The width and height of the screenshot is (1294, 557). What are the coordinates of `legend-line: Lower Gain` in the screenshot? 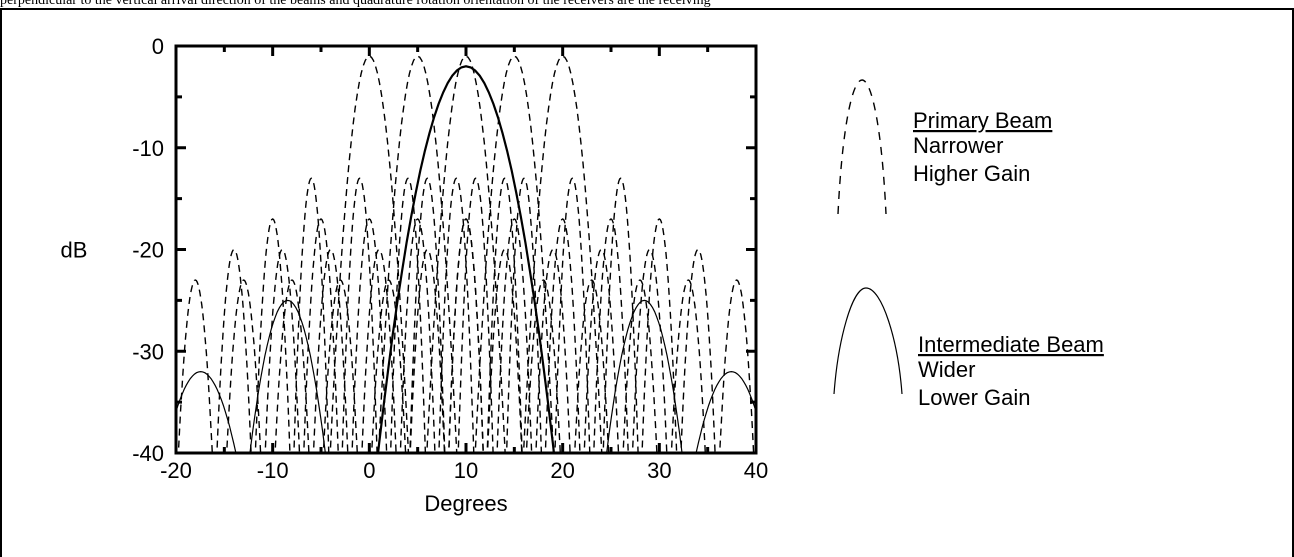 It's located at (974, 397).